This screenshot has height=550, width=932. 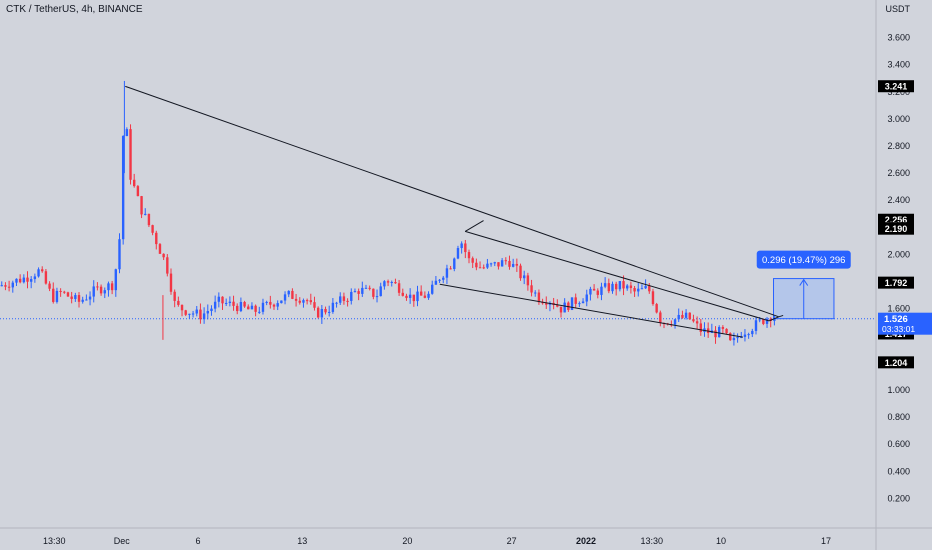 What do you see at coordinates (898, 444) in the screenshot?
I see `y-tick-label: 0.600` at bounding box center [898, 444].